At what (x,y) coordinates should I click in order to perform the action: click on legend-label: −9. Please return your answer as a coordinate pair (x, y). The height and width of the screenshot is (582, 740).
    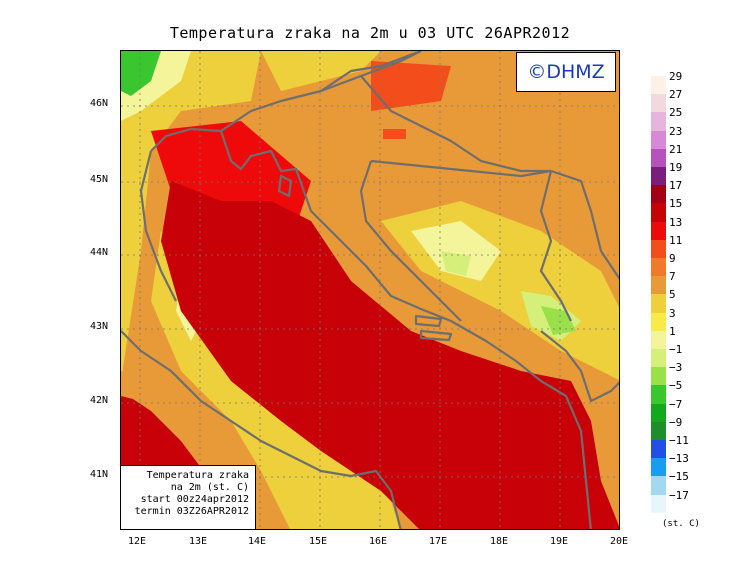
    Looking at the image, I should click on (676, 422).